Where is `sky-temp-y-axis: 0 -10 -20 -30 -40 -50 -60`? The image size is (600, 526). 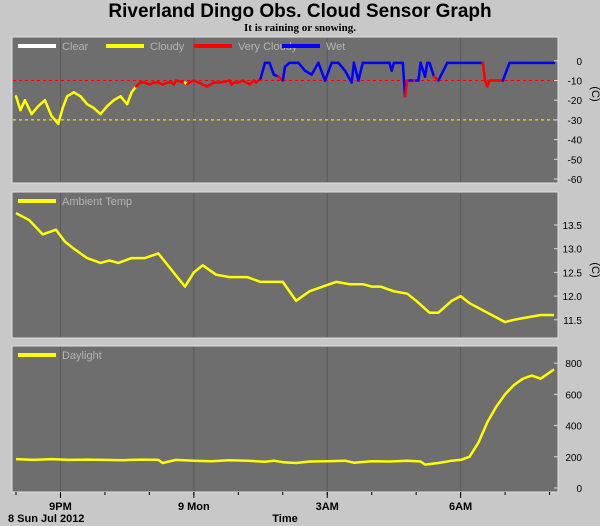 sky-temp-y-axis: 0 -10 -20 -30 -40 -50 -60 is located at coordinates (568, 121).